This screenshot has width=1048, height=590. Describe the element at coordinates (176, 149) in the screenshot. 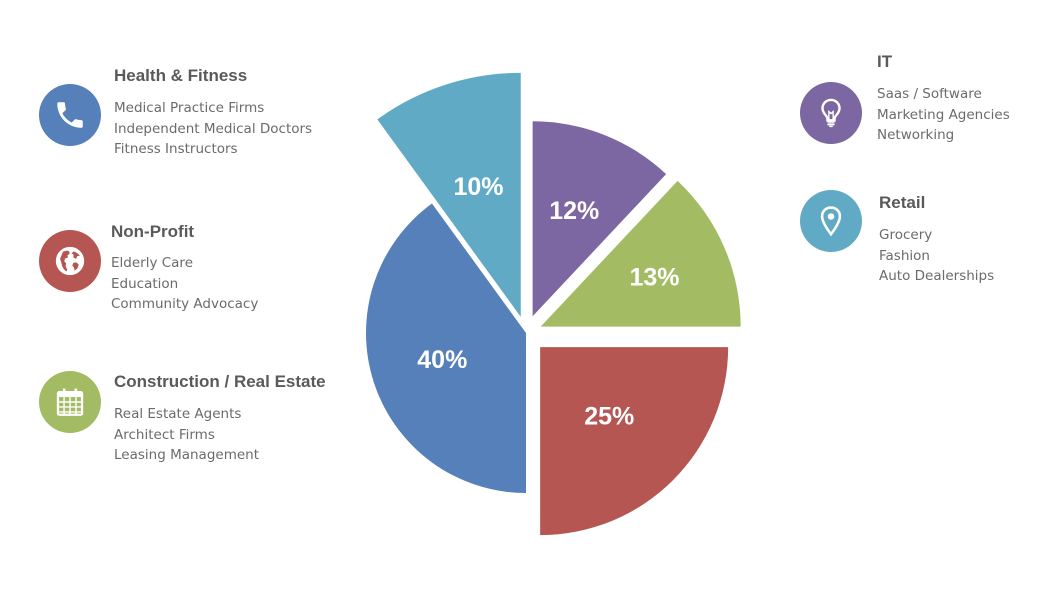

I see `category-item: Fitness Instructors` at that location.